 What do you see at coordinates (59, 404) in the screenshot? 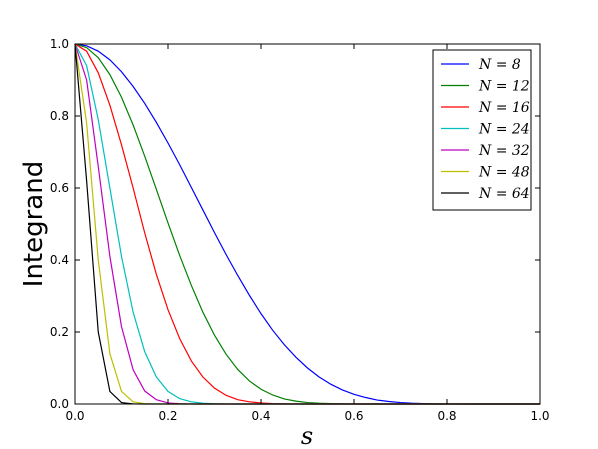
I see `y-tick-label: 0.0` at bounding box center [59, 404].